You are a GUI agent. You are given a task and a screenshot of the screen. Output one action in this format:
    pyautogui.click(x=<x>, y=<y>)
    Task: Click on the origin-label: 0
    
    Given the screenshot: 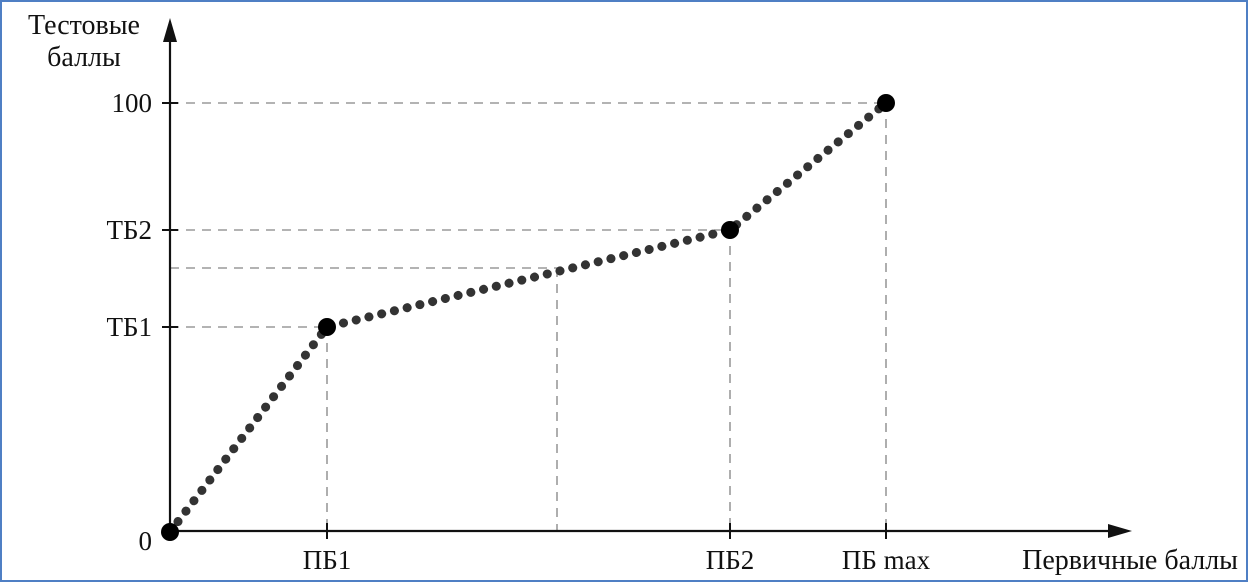 What is the action you would take?
    pyautogui.click(x=146, y=541)
    